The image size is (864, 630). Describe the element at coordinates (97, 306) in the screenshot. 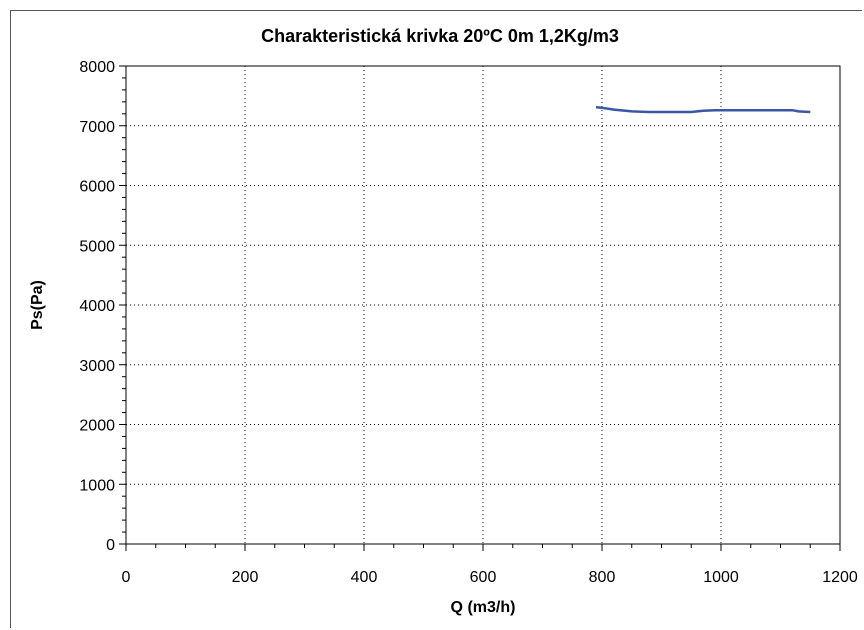

I see `y-tick-label: 4000` at that location.